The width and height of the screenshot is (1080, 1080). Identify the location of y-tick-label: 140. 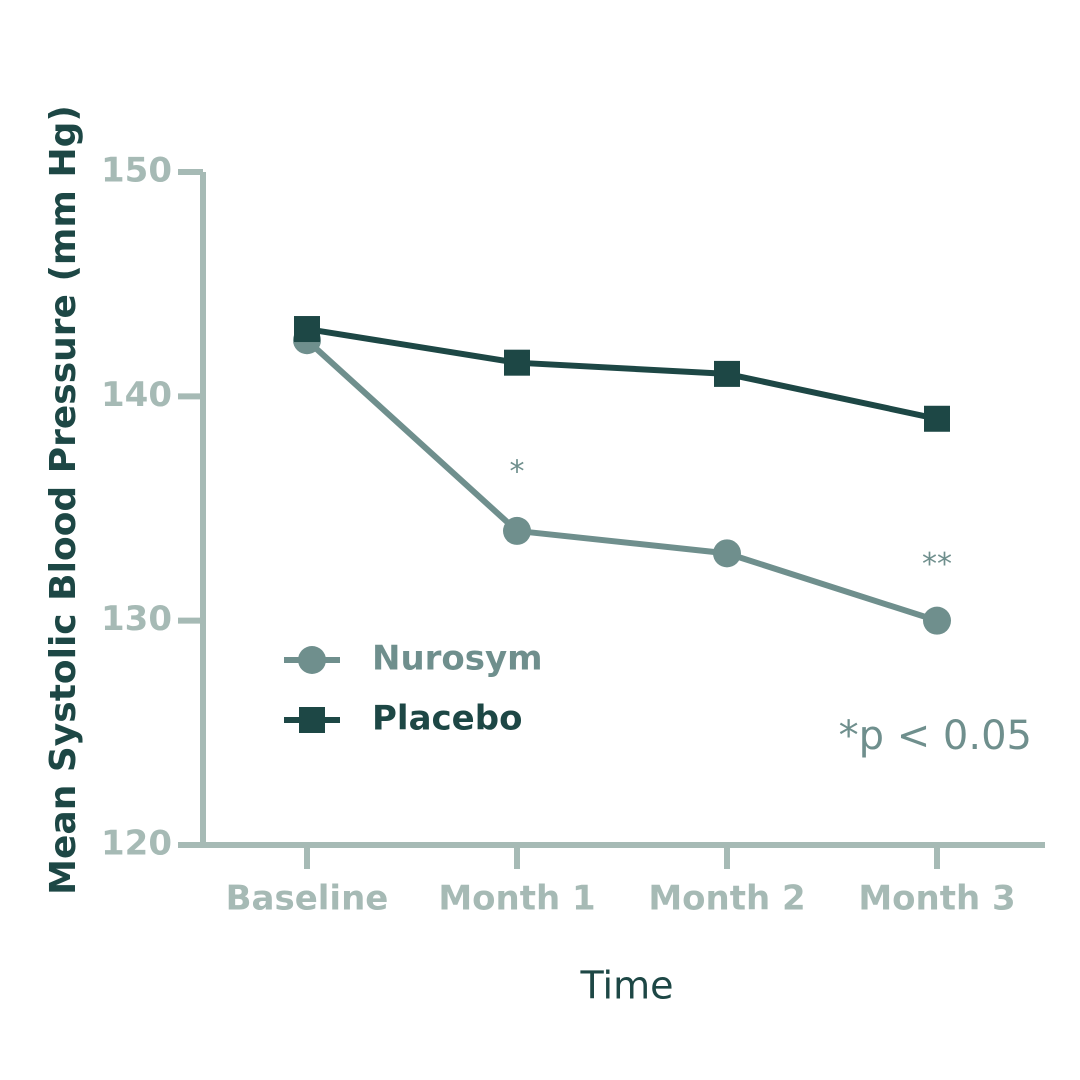
(136, 395).